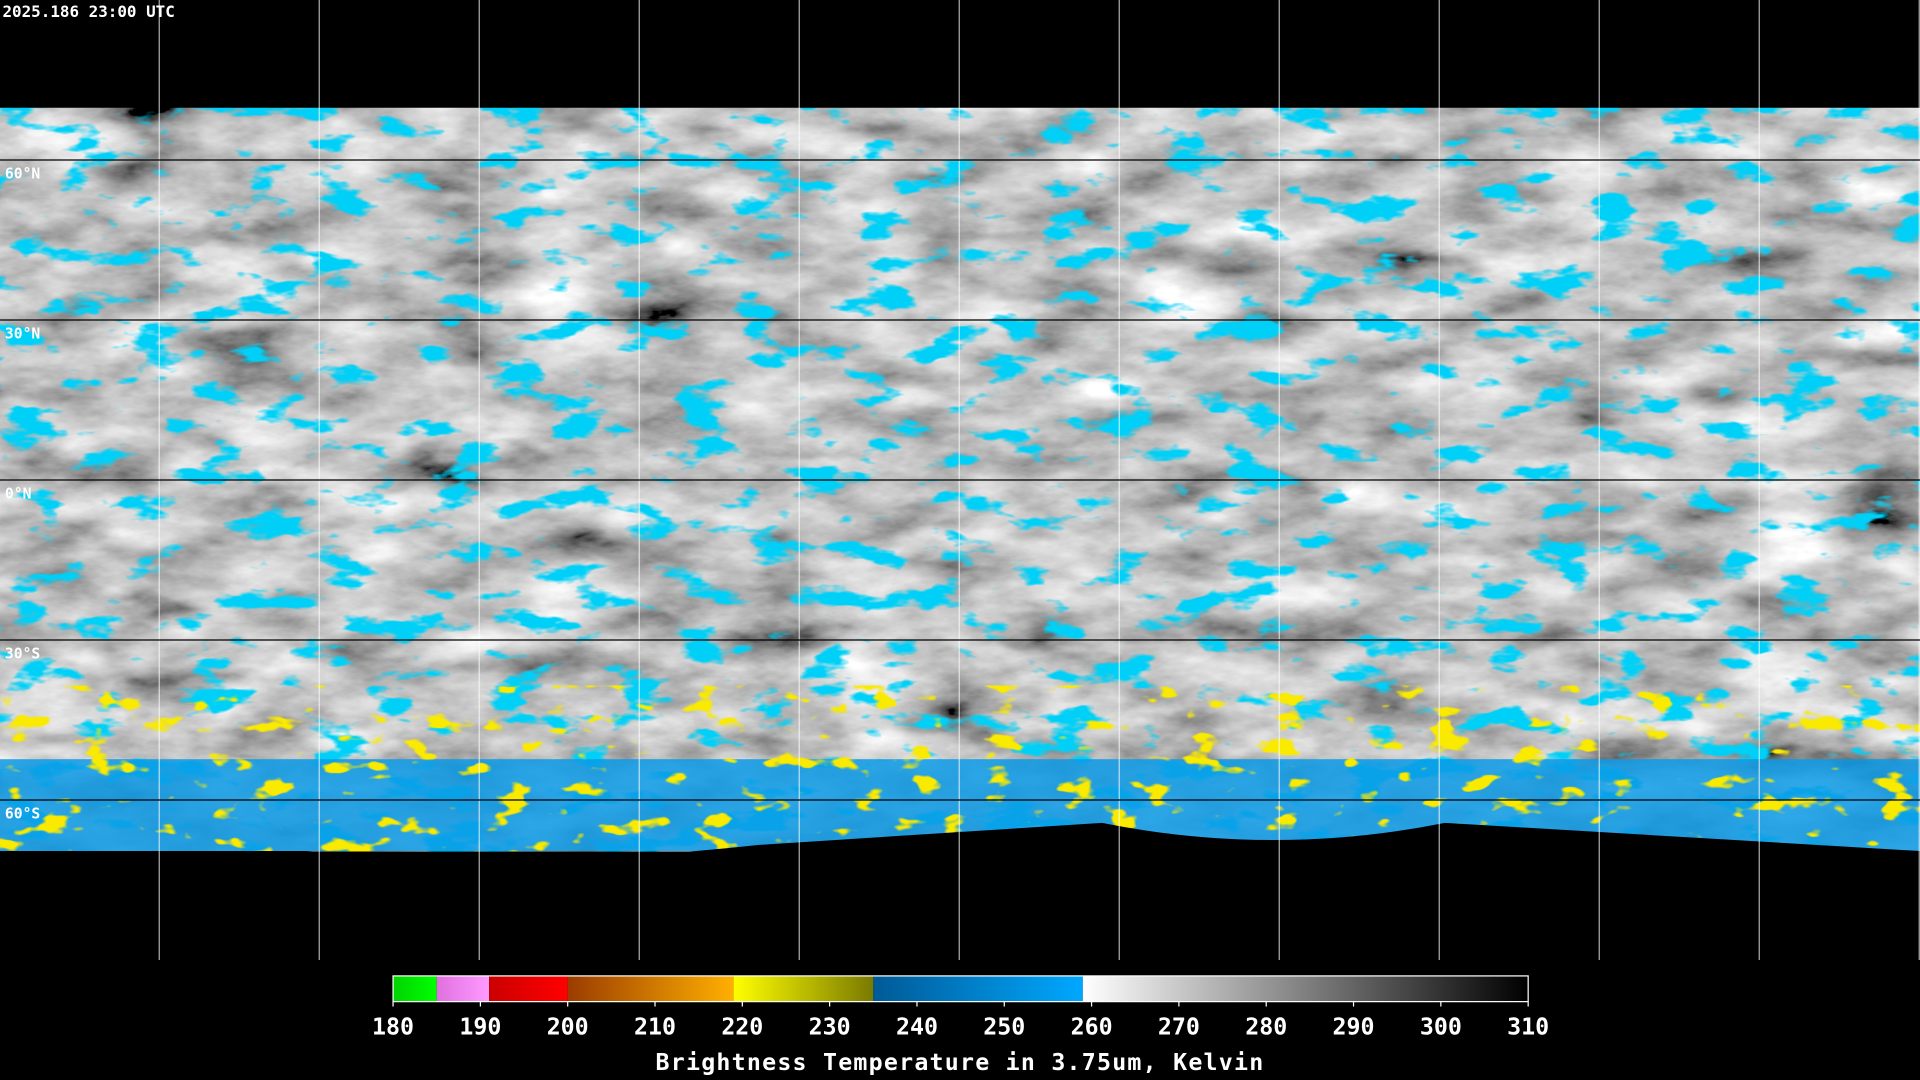 This screenshot has height=1080, width=1920. I want to click on colorbar-tick-label: 290, so click(1354, 1027).